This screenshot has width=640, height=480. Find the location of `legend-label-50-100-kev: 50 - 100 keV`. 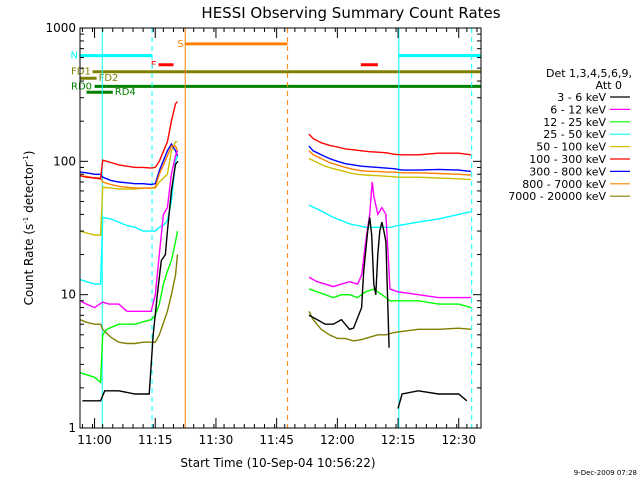

legend-label-50-100-kev: 50 - 100 keV is located at coordinates (571, 147).